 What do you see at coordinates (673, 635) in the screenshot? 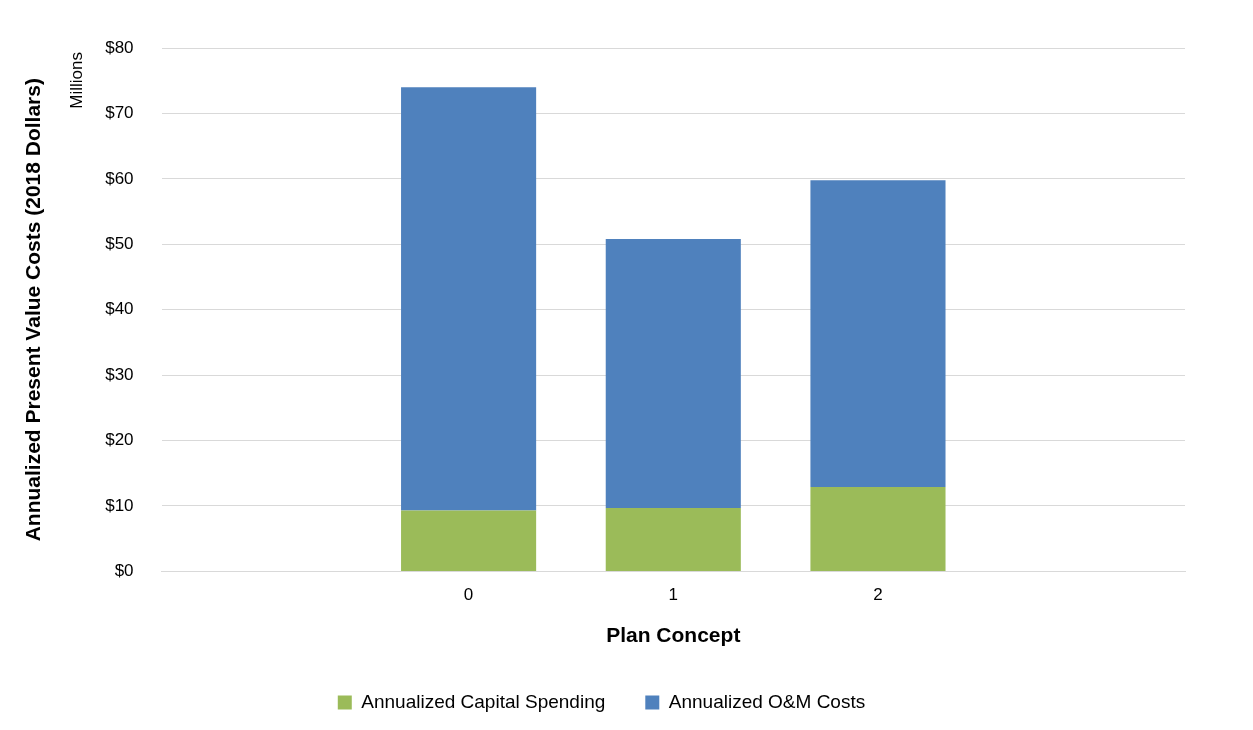
I see `x-axis-title: Plan Concept` at bounding box center [673, 635].